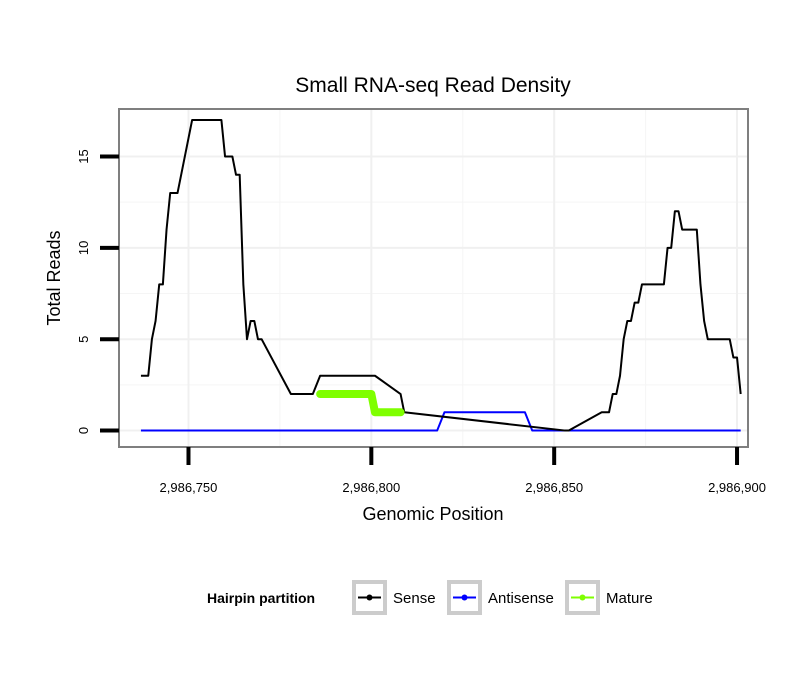 The image size is (810, 690). Describe the element at coordinates (521, 598) in the screenshot. I see `legend-label-antisense: Antisense` at that location.